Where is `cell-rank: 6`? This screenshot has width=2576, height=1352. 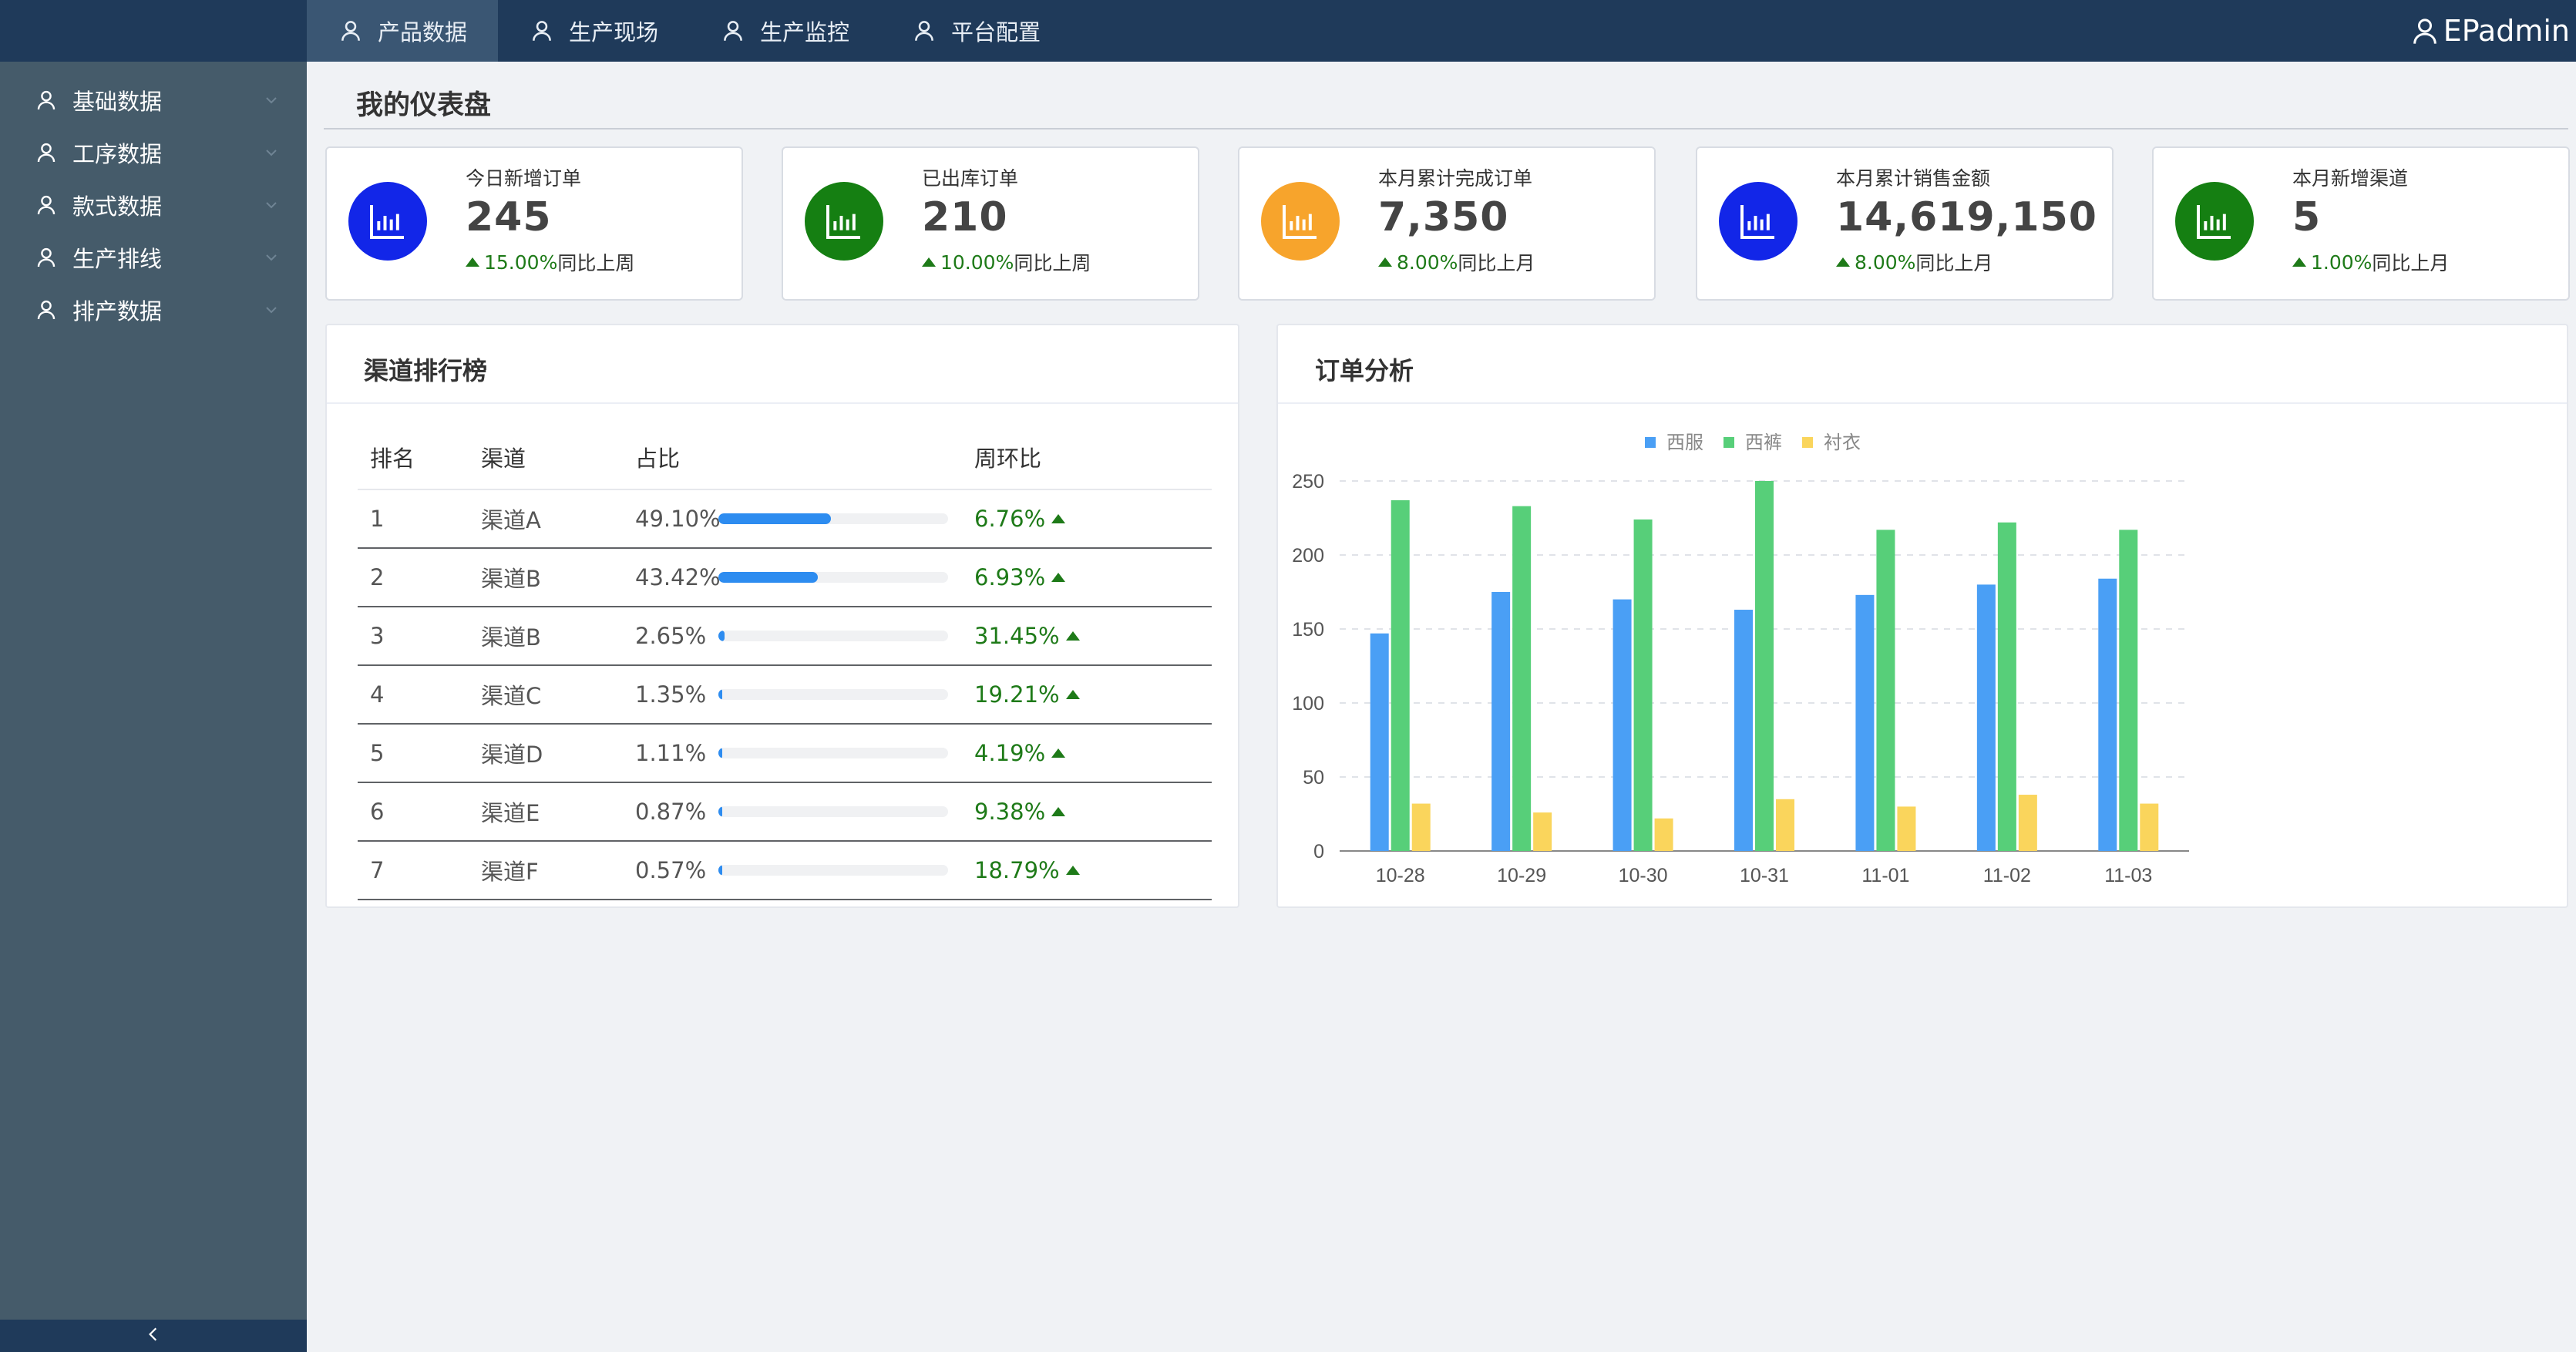
cell-rank: 6 is located at coordinates (377, 812).